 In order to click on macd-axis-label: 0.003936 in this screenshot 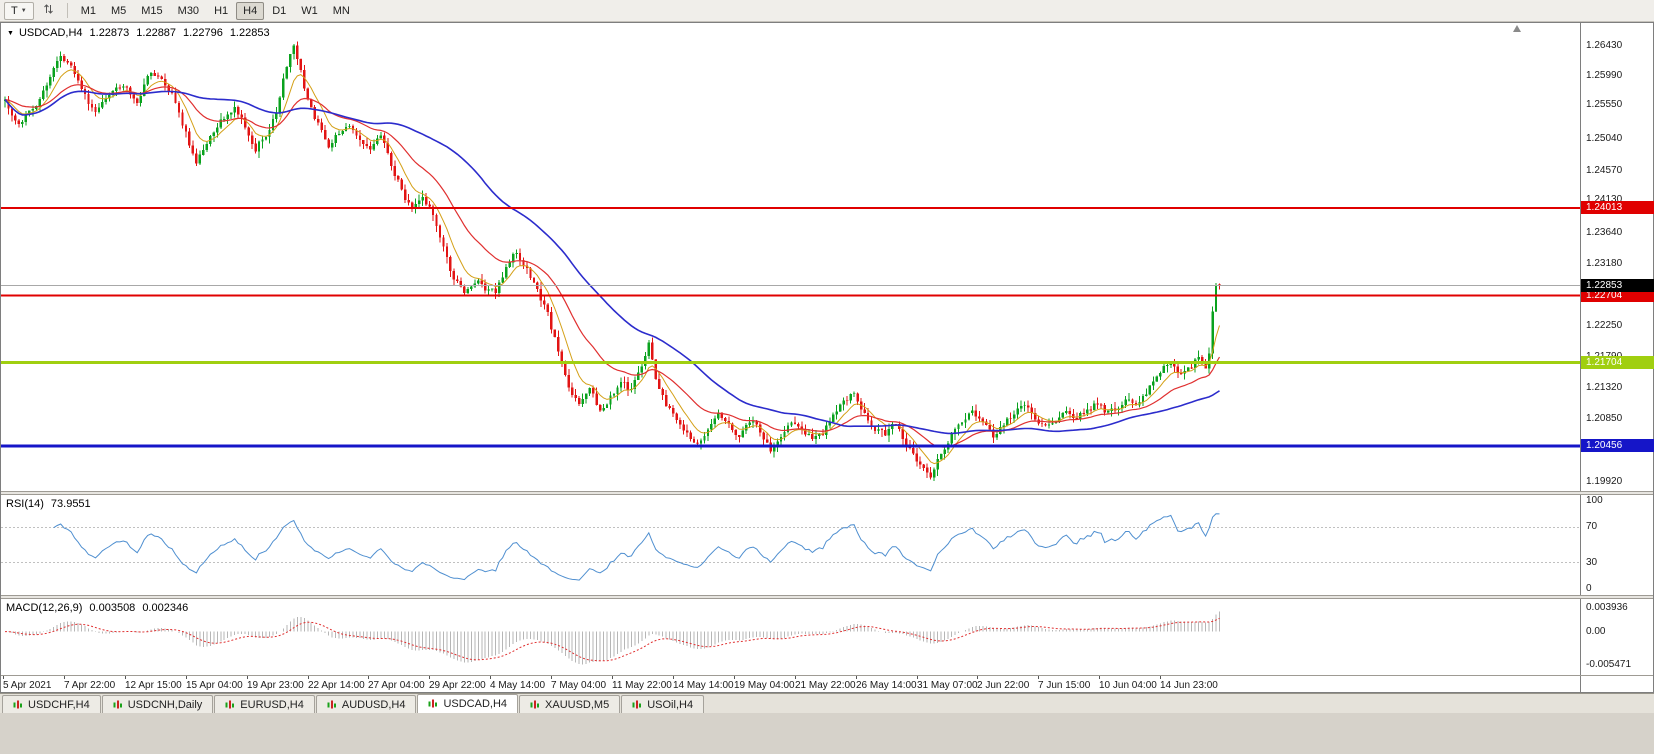, I will do `click(1607, 607)`.